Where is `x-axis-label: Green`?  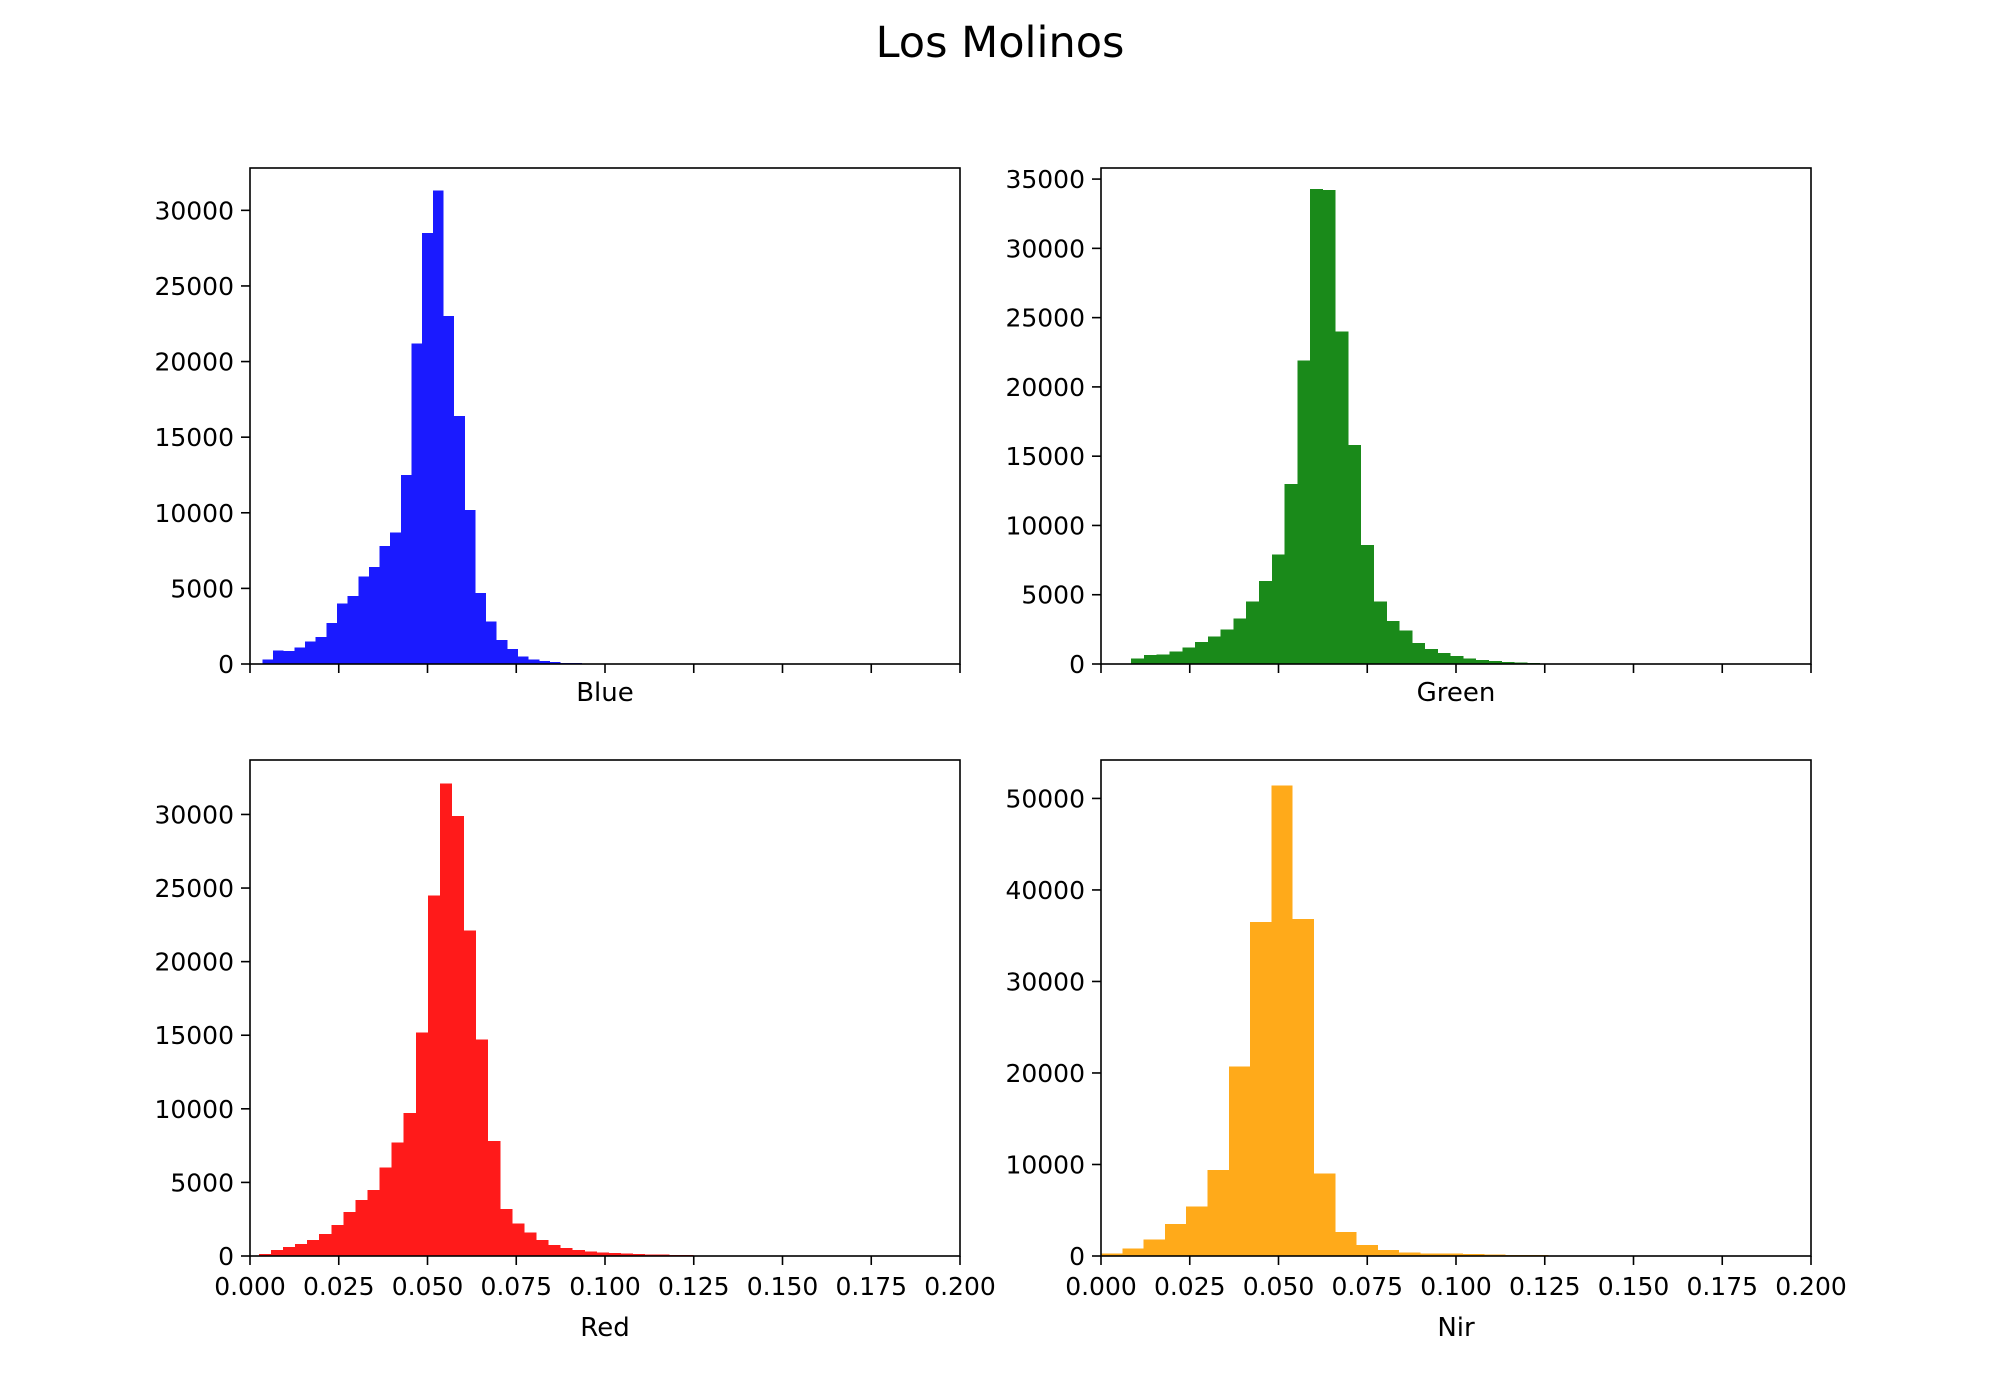 x-axis-label: Green is located at coordinates (1456, 693).